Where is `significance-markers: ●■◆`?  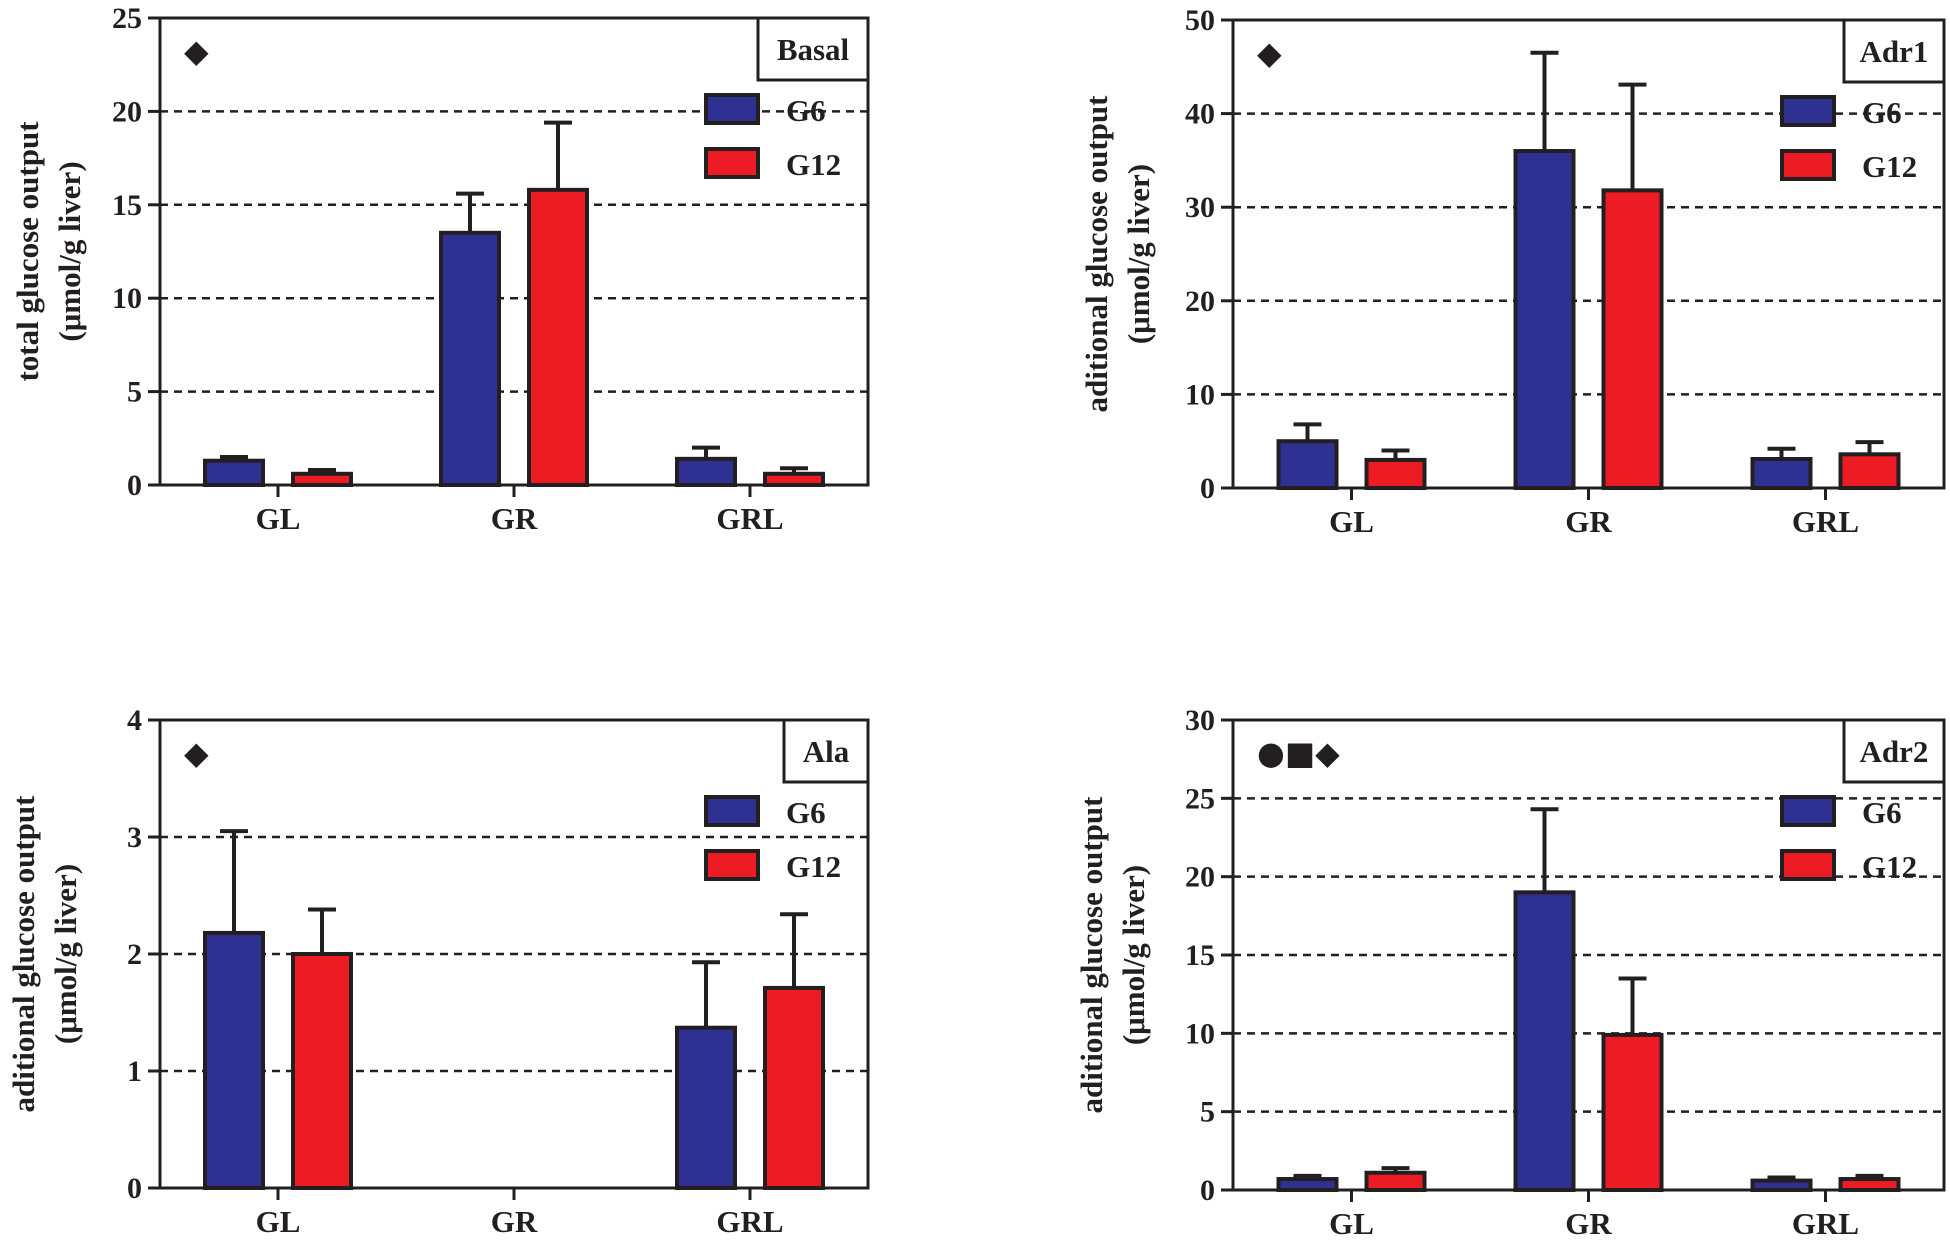
significance-markers: ●■◆ is located at coordinates (1298, 753).